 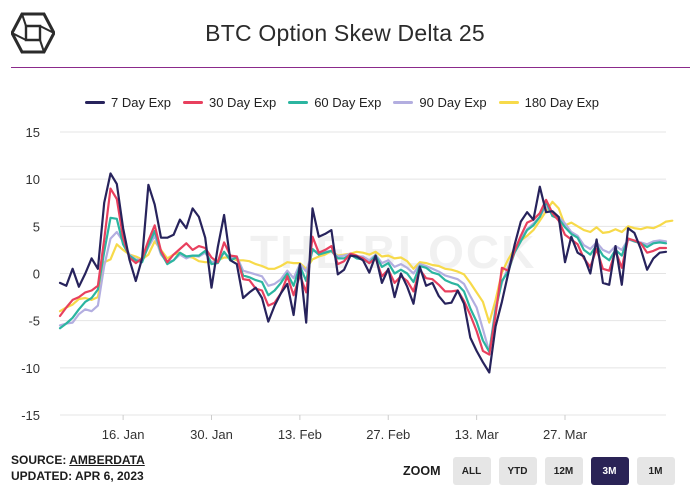 I want to click on legend-item: 60 Day Exp, so click(x=334, y=102).